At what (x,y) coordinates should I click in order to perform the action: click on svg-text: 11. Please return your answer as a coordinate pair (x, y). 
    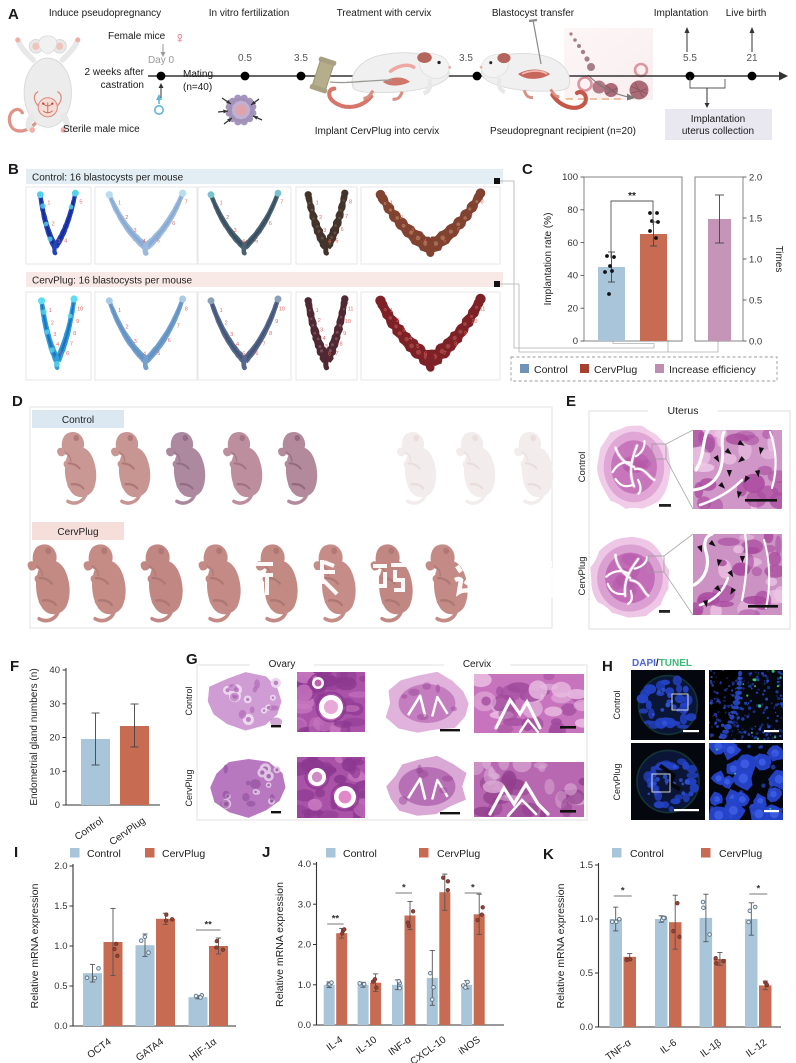
    Looking at the image, I should click on (483, 309).